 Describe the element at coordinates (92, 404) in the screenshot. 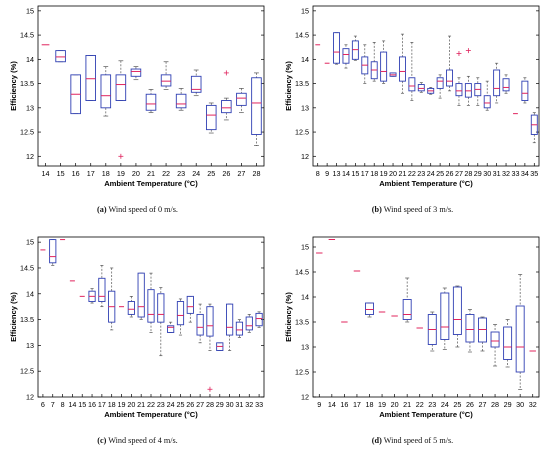

I see `x-tick-label: 16` at that location.